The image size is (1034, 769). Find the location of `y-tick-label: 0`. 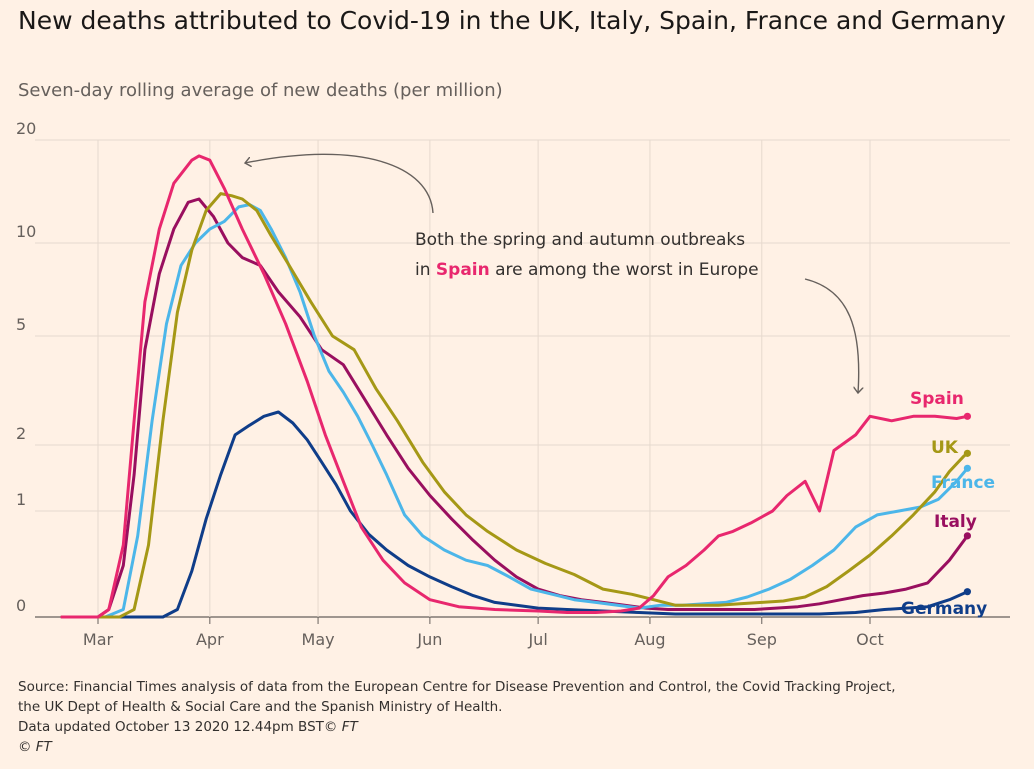

y-tick-label: 0 is located at coordinates (21, 605).